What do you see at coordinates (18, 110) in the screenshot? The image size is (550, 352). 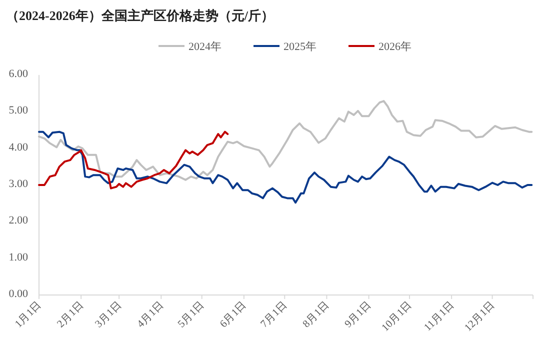 I see `y-tick-label: 5.00` at bounding box center [18, 110].